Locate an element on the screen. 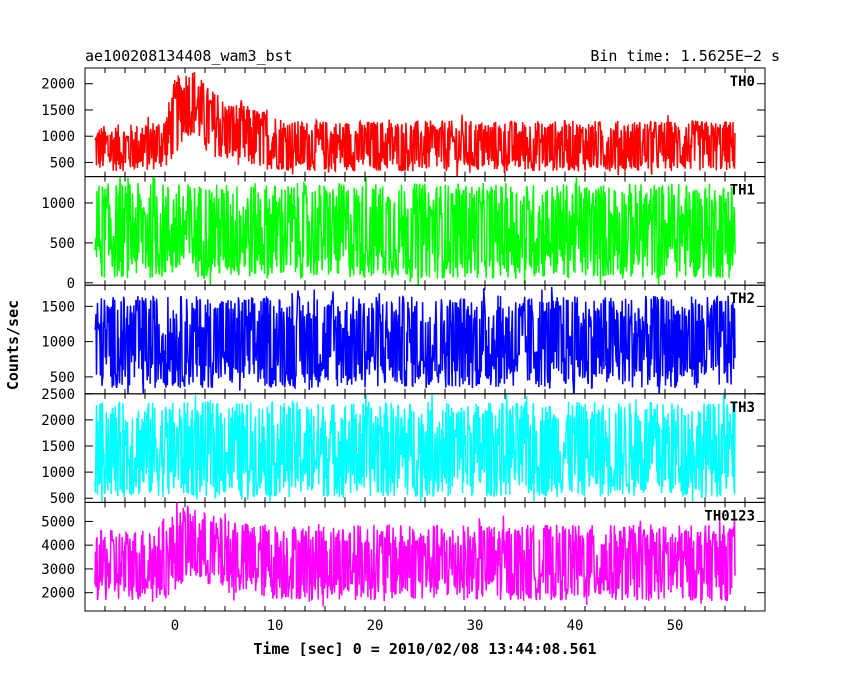 The width and height of the screenshot is (850, 685). x-tick-label: 50 is located at coordinates (675, 626).